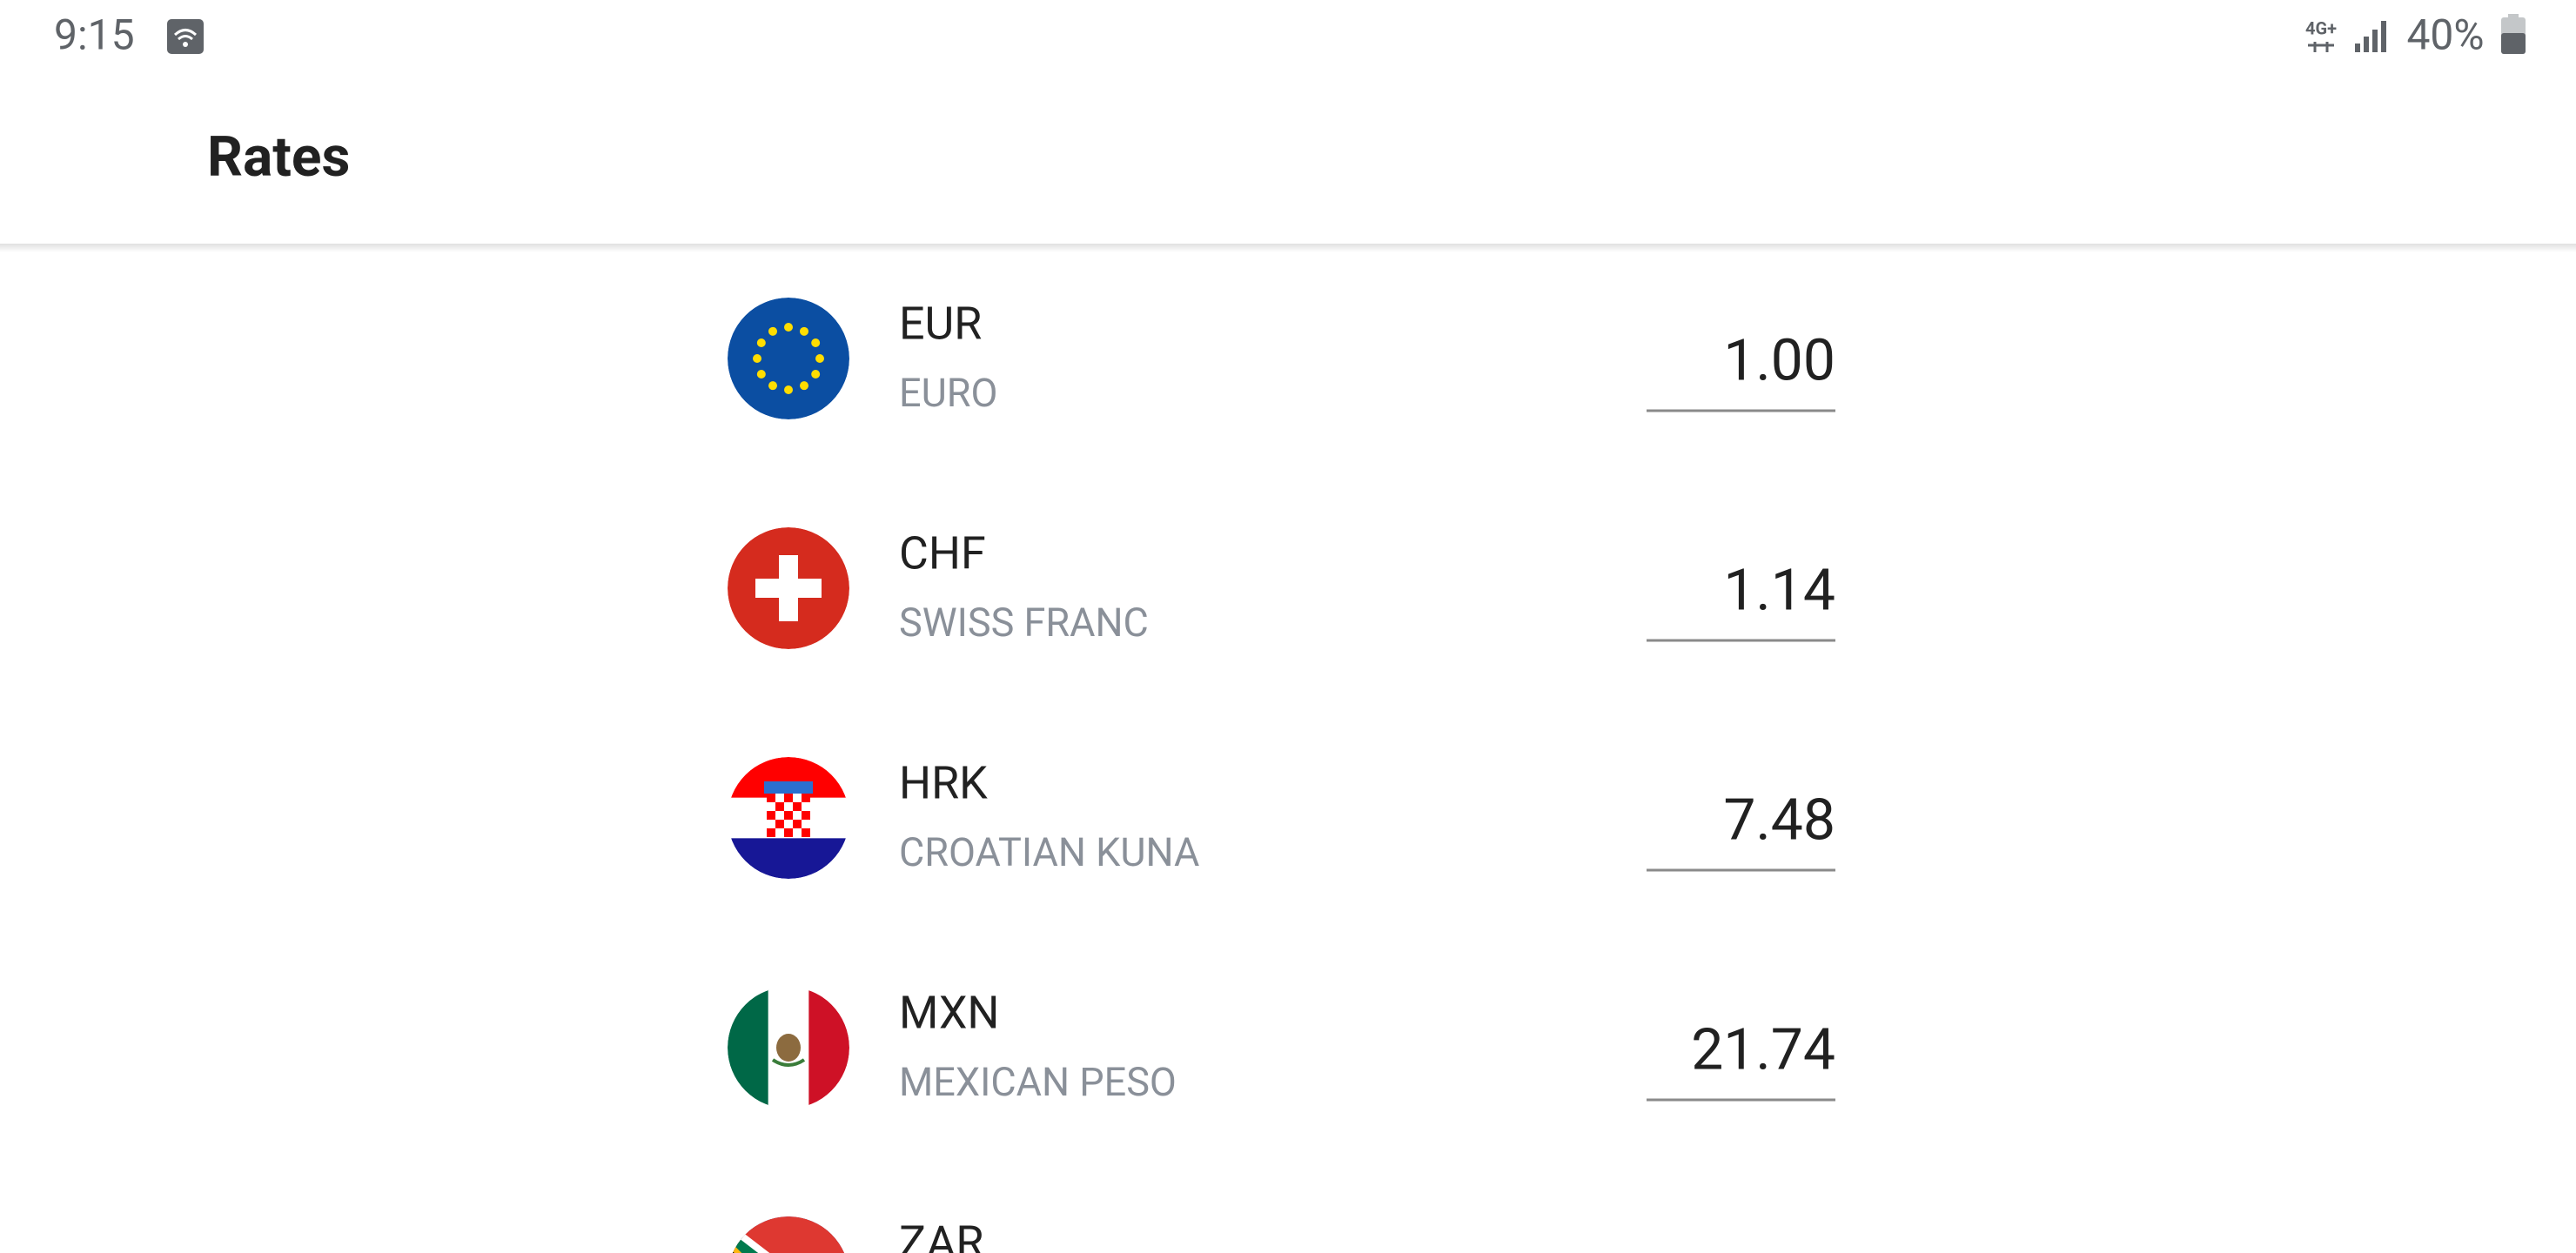 This screenshot has width=2576, height=1253. What do you see at coordinates (1281, 358) in the screenshot?
I see `rate-row: EUR EURO 1.00` at bounding box center [1281, 358].